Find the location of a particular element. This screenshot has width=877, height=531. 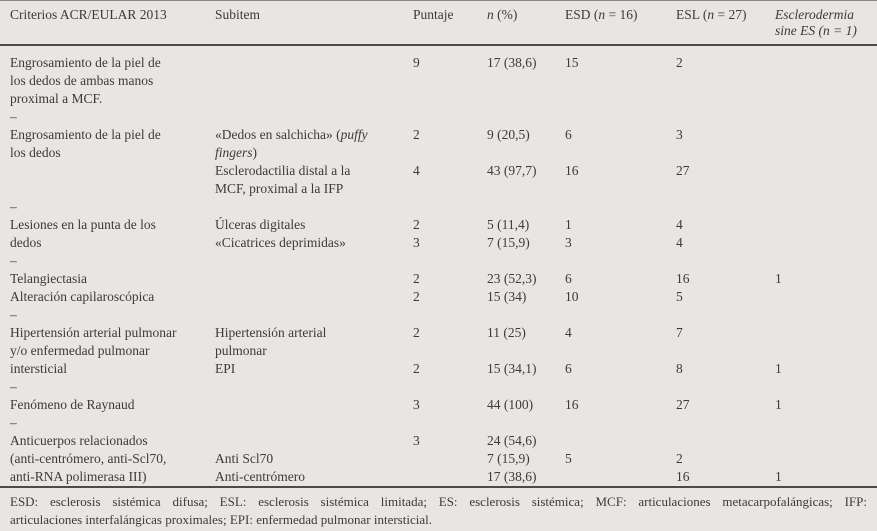

column-header: Subitem is located at coordinates (314, 23).